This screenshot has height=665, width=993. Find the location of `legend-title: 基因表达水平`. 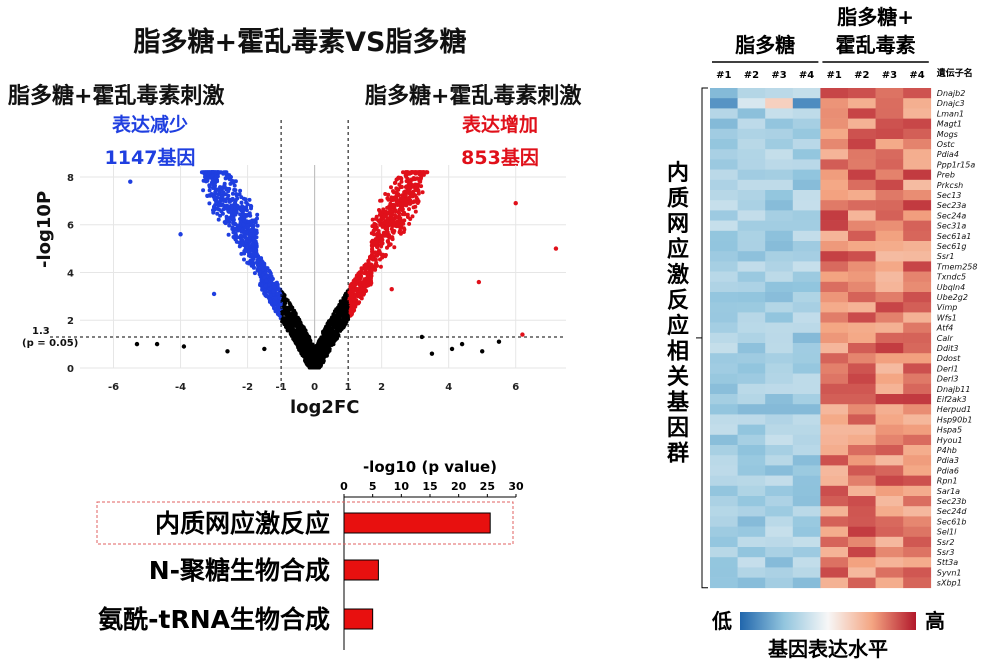

legend-title: 基因表达水平 is located at coordinates (828, 649).